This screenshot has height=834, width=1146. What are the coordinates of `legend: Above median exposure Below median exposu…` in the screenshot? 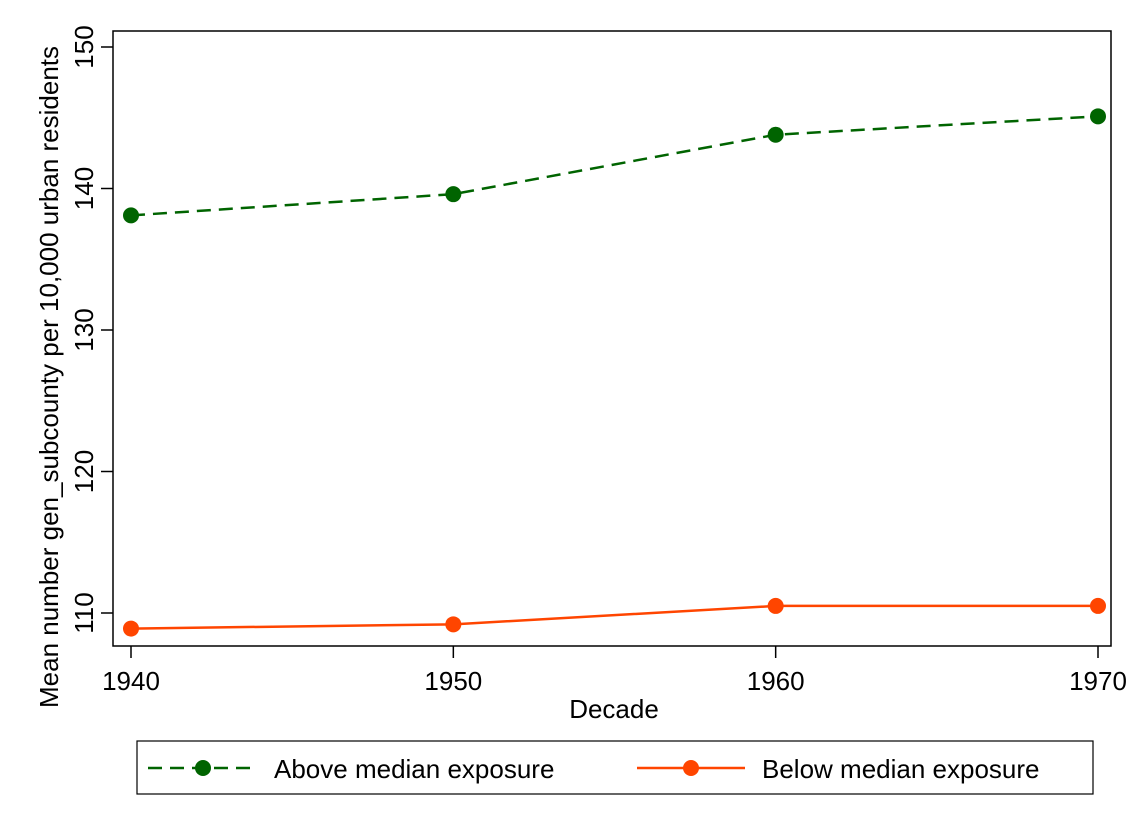 It's located at (615, 767).